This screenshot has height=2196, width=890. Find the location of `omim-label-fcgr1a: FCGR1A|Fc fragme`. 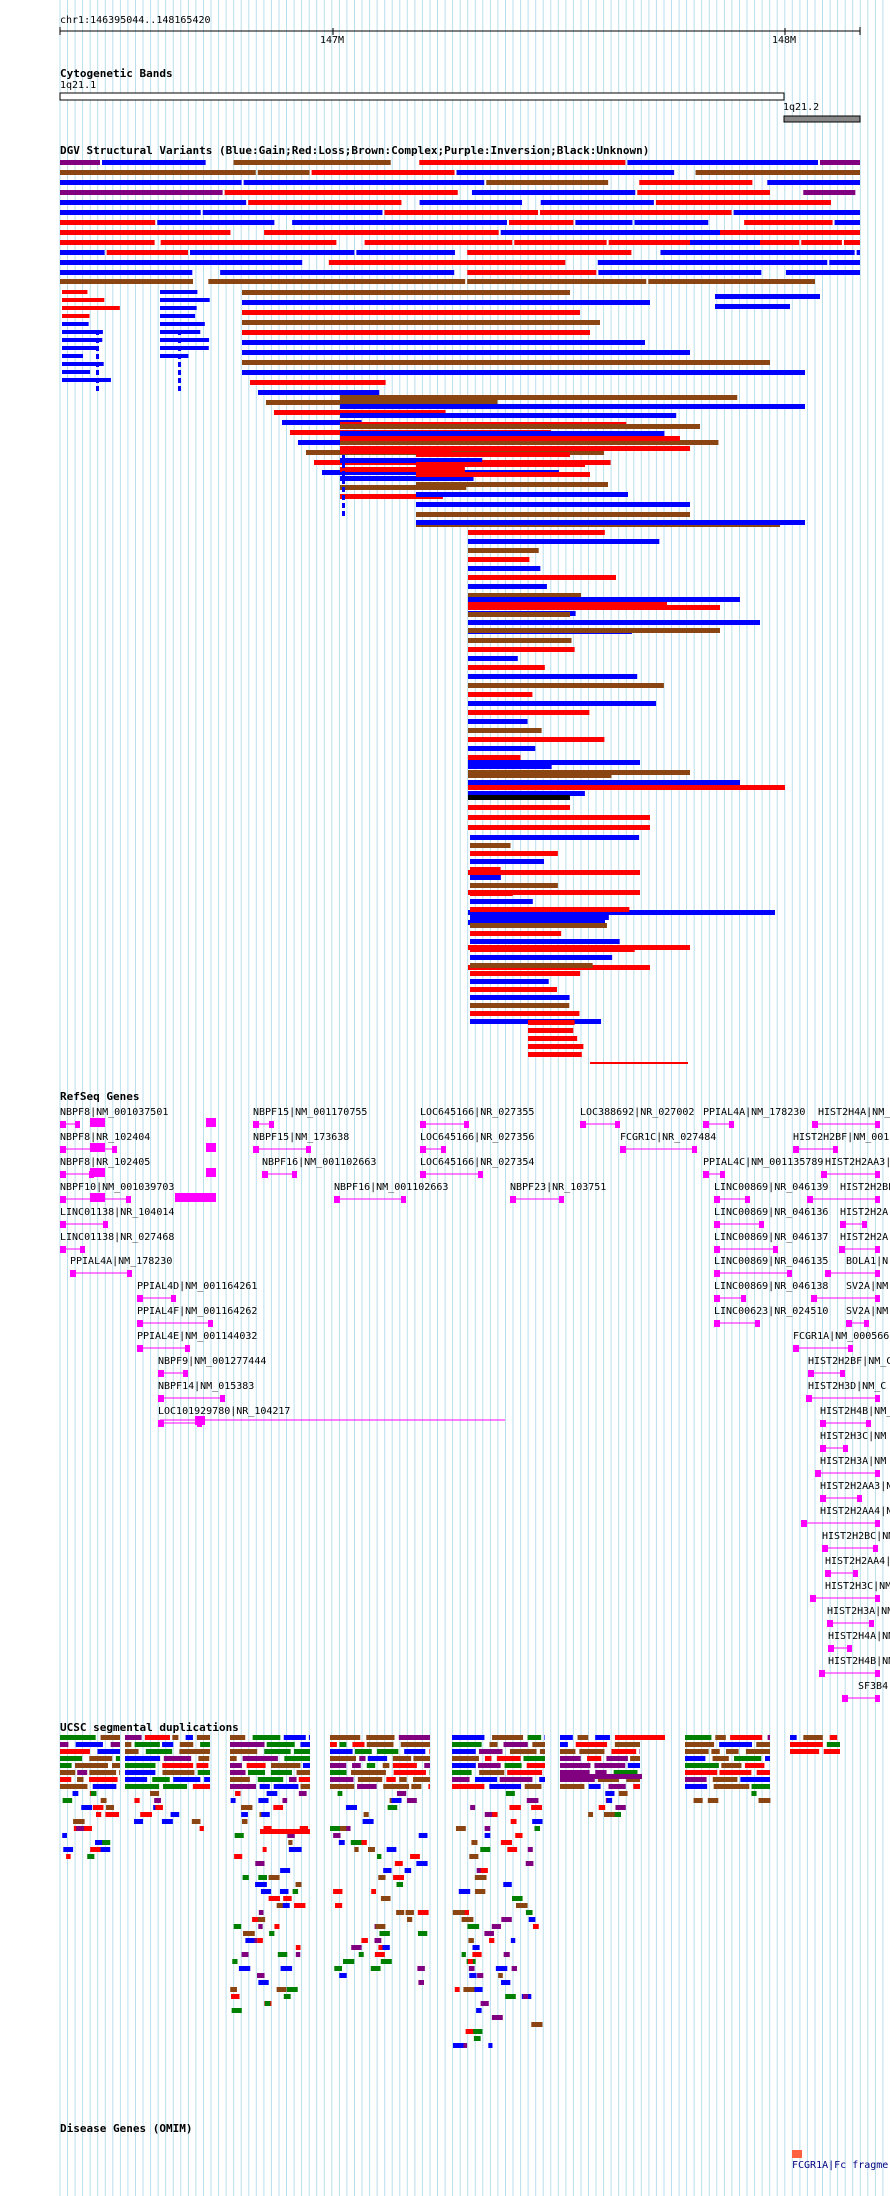

omim-label-fcgr1a: FCGR1A|Fc fragme is located at coordinates (840, 2165).